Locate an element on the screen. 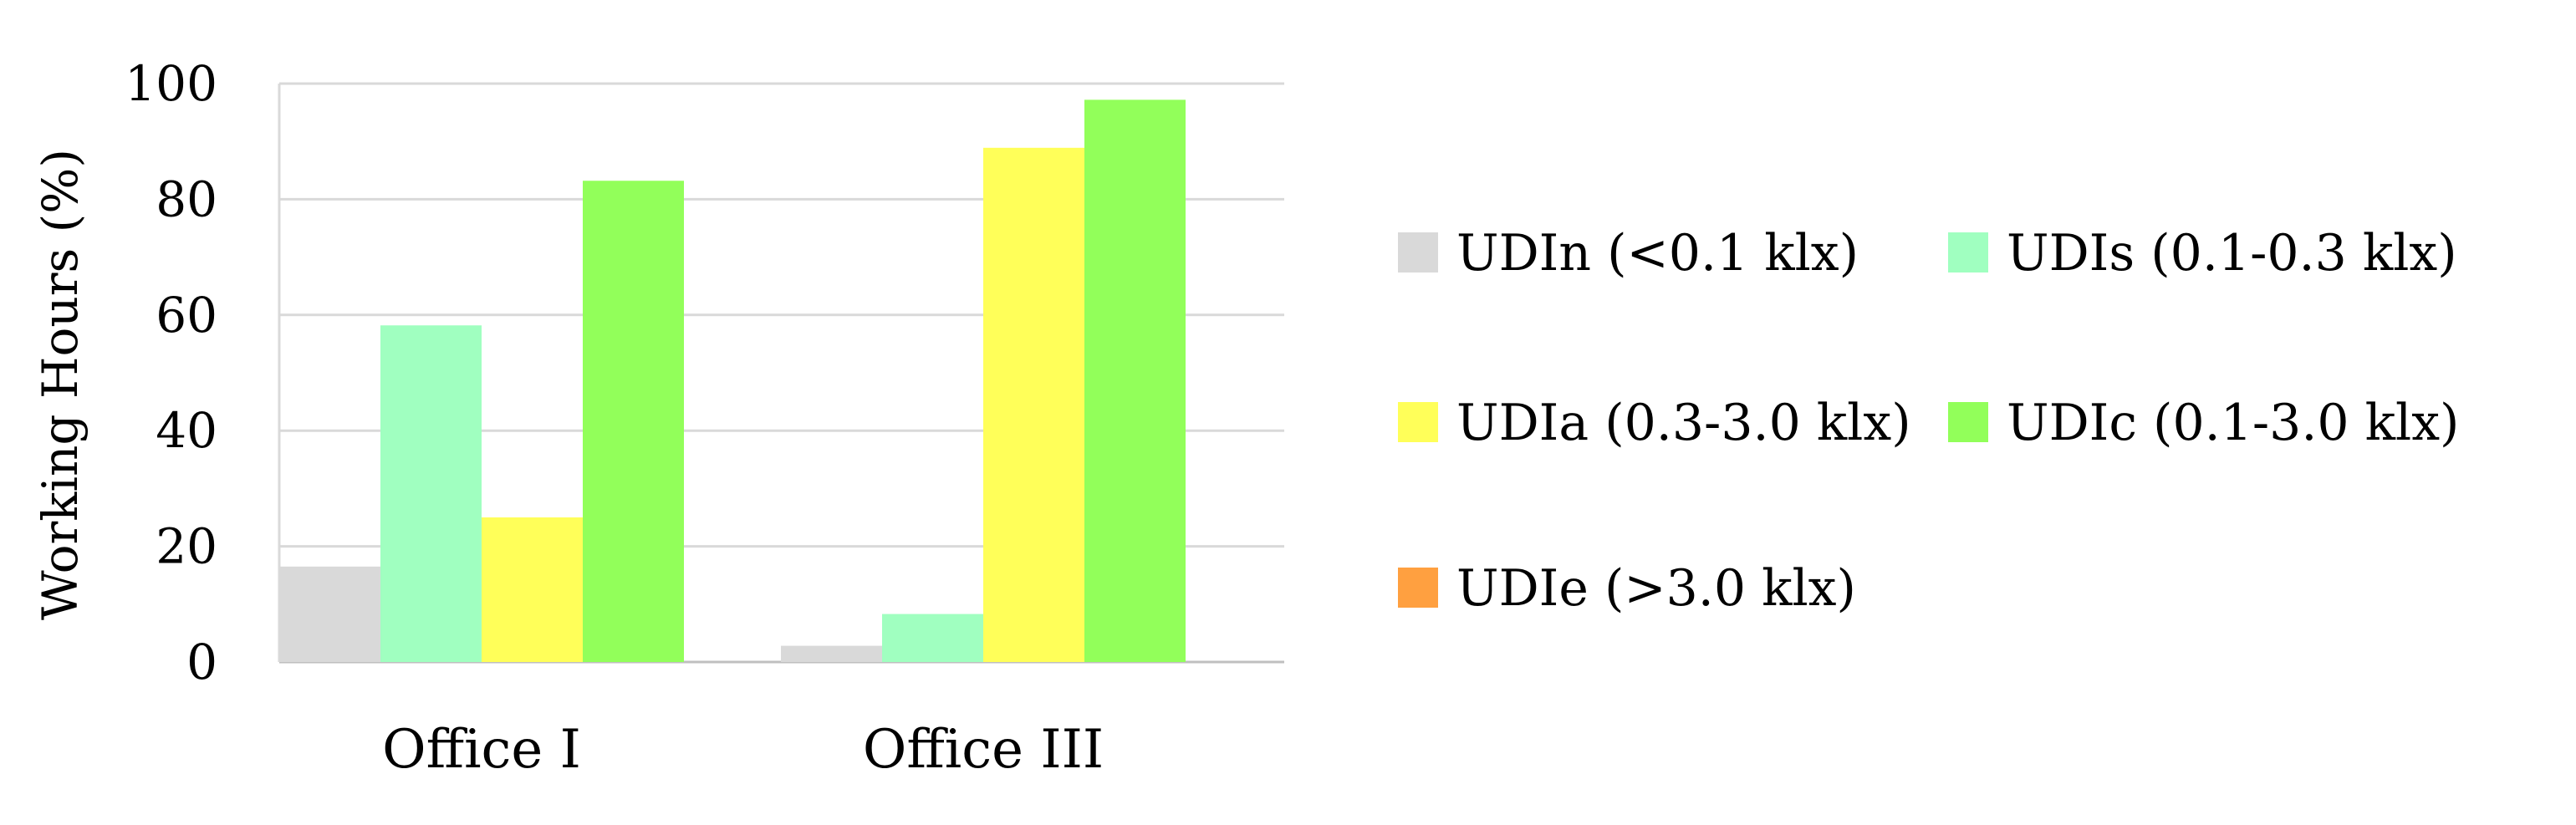  y-axis-ticks: 0 20 40 60 80 100 is located at coordinates (171, 372).